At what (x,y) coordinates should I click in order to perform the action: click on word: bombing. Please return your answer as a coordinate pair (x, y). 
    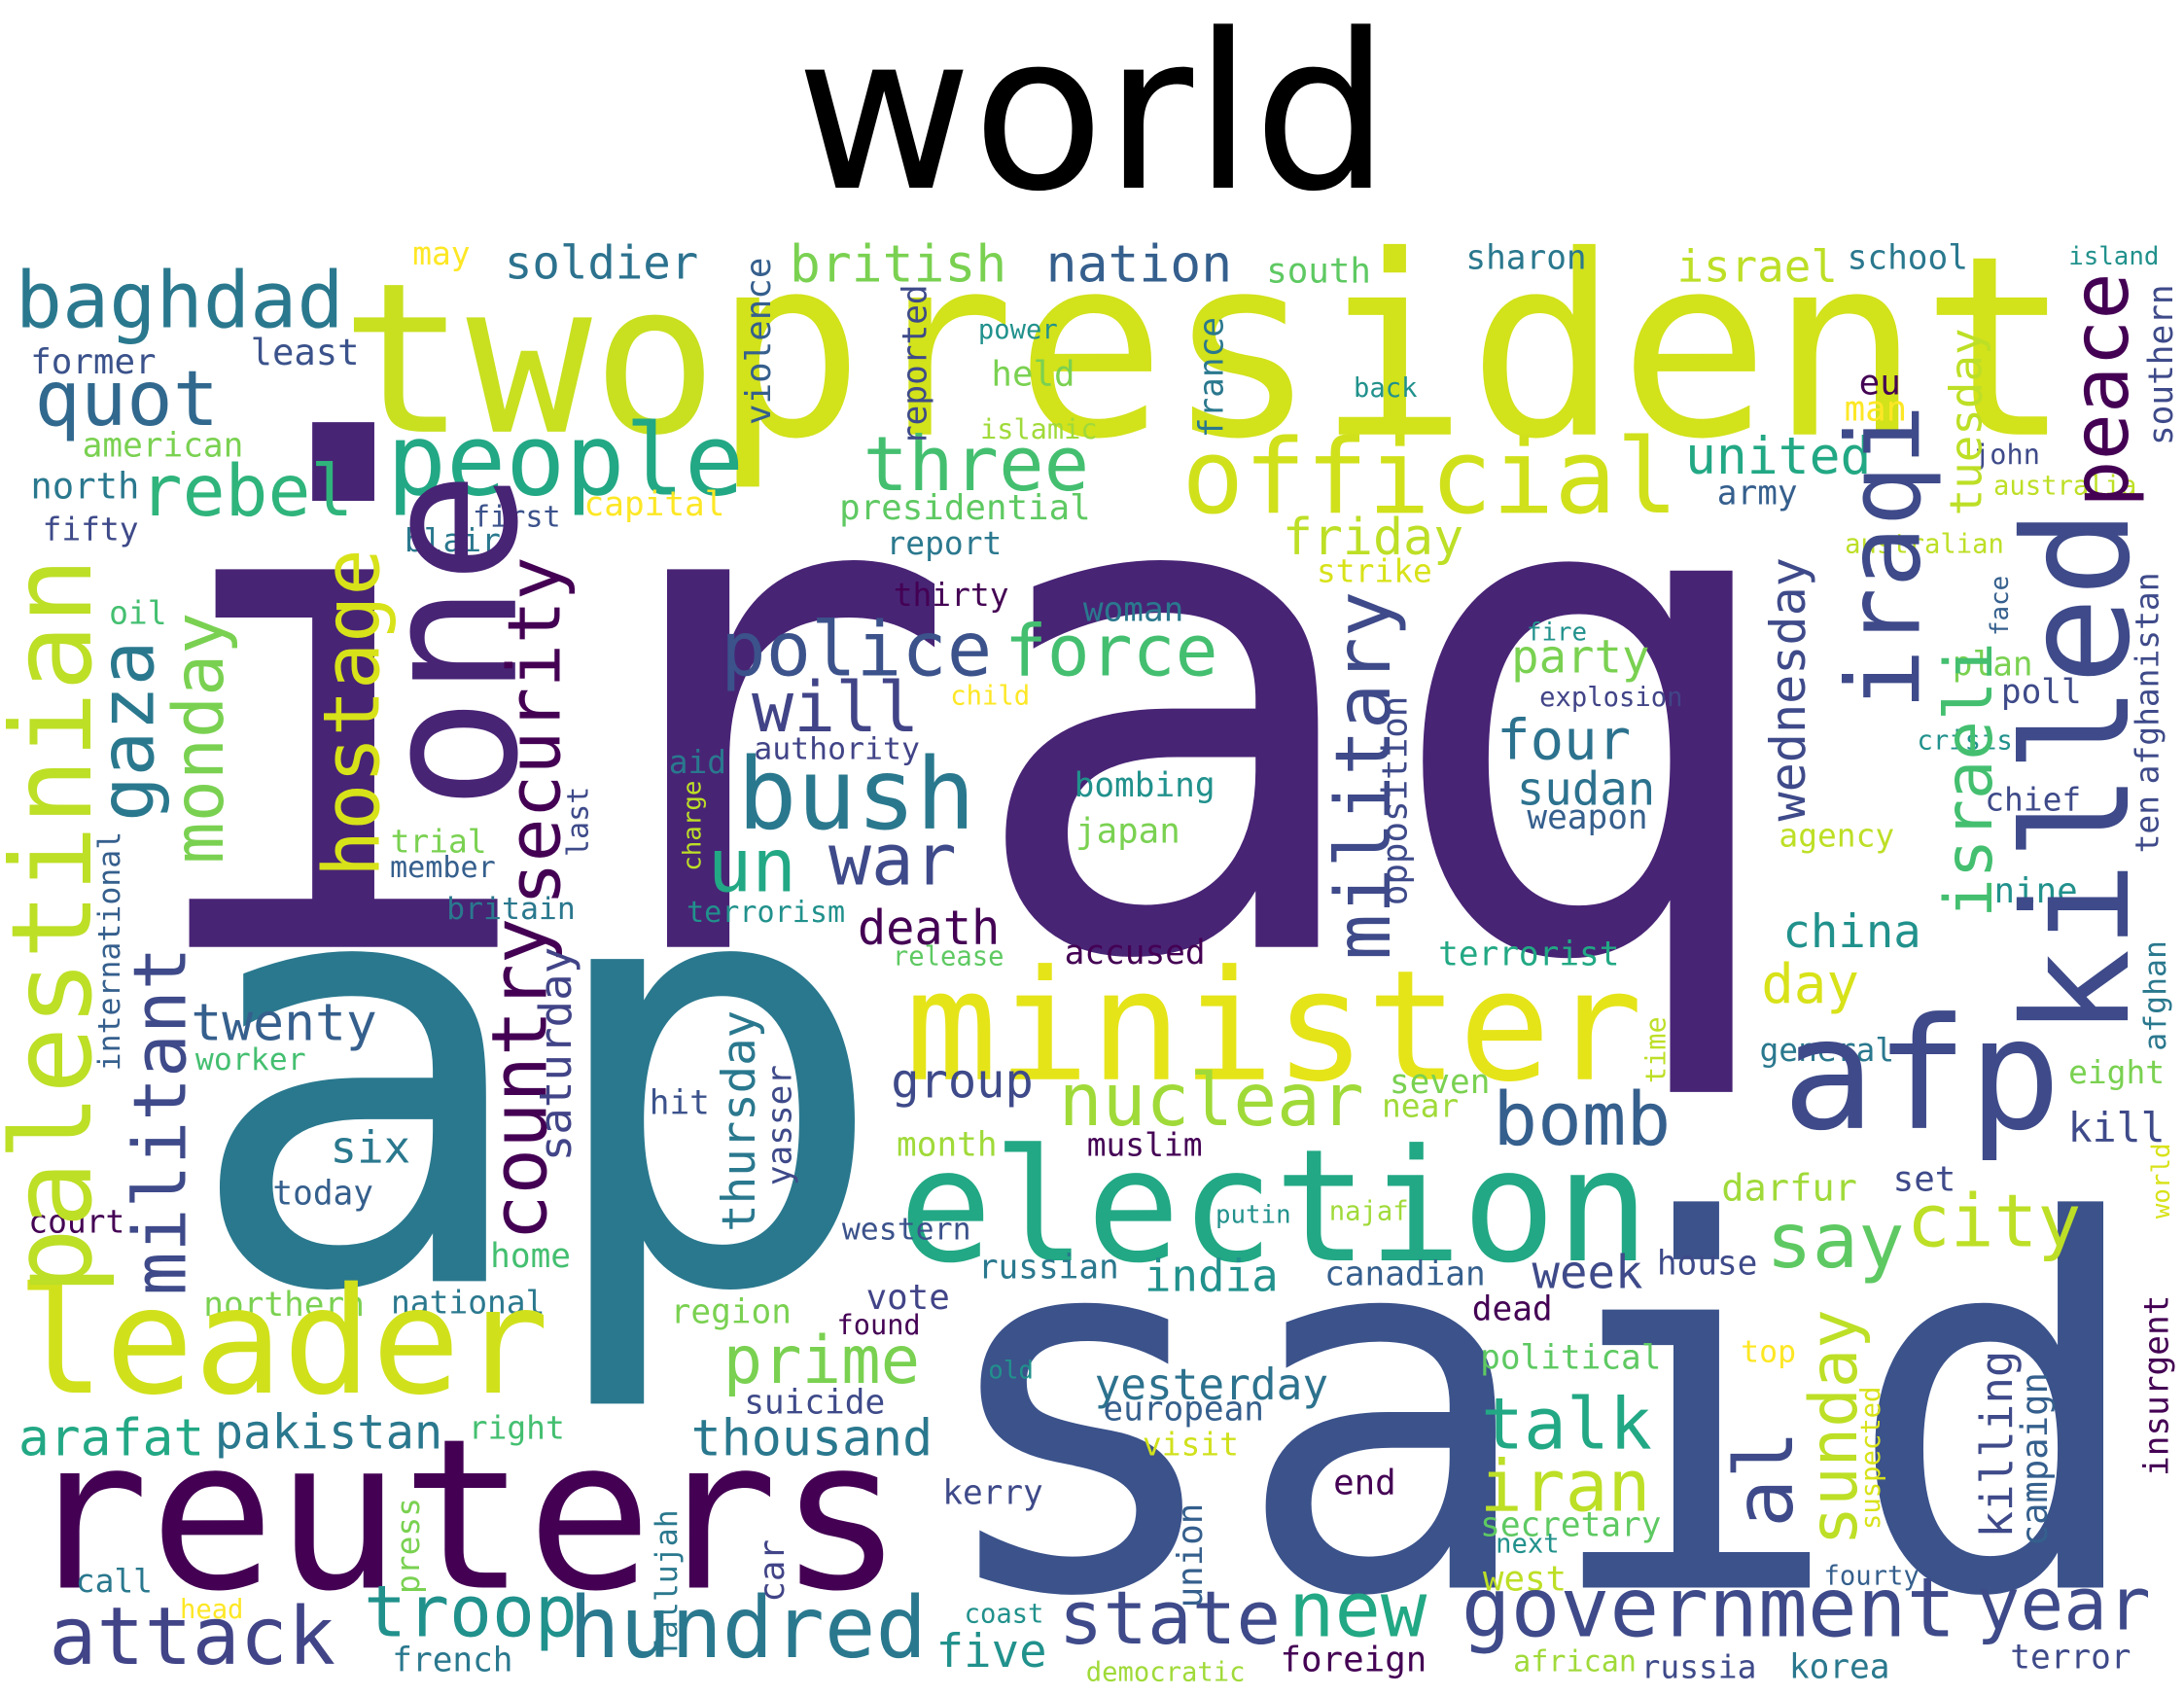
    Looking at the image, I should click on (1144, 786).